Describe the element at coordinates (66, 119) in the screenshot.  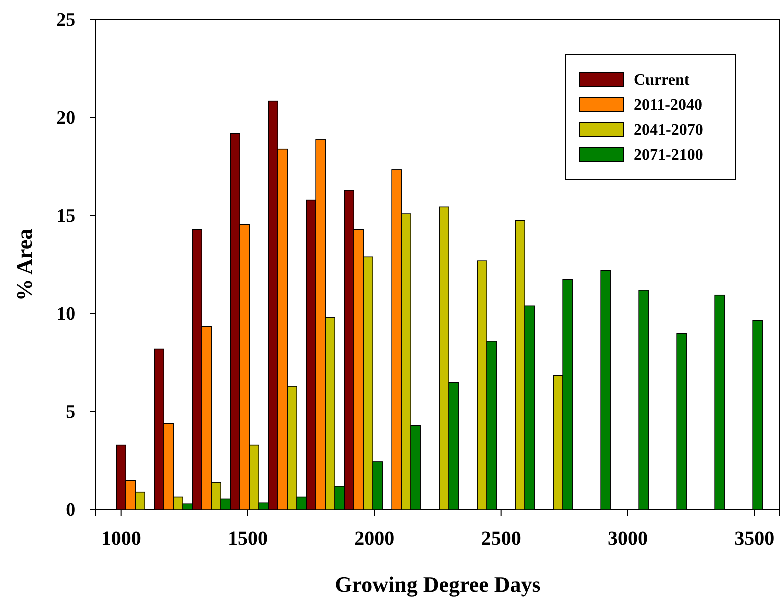
I see `y-tick-label: 20` at that location.